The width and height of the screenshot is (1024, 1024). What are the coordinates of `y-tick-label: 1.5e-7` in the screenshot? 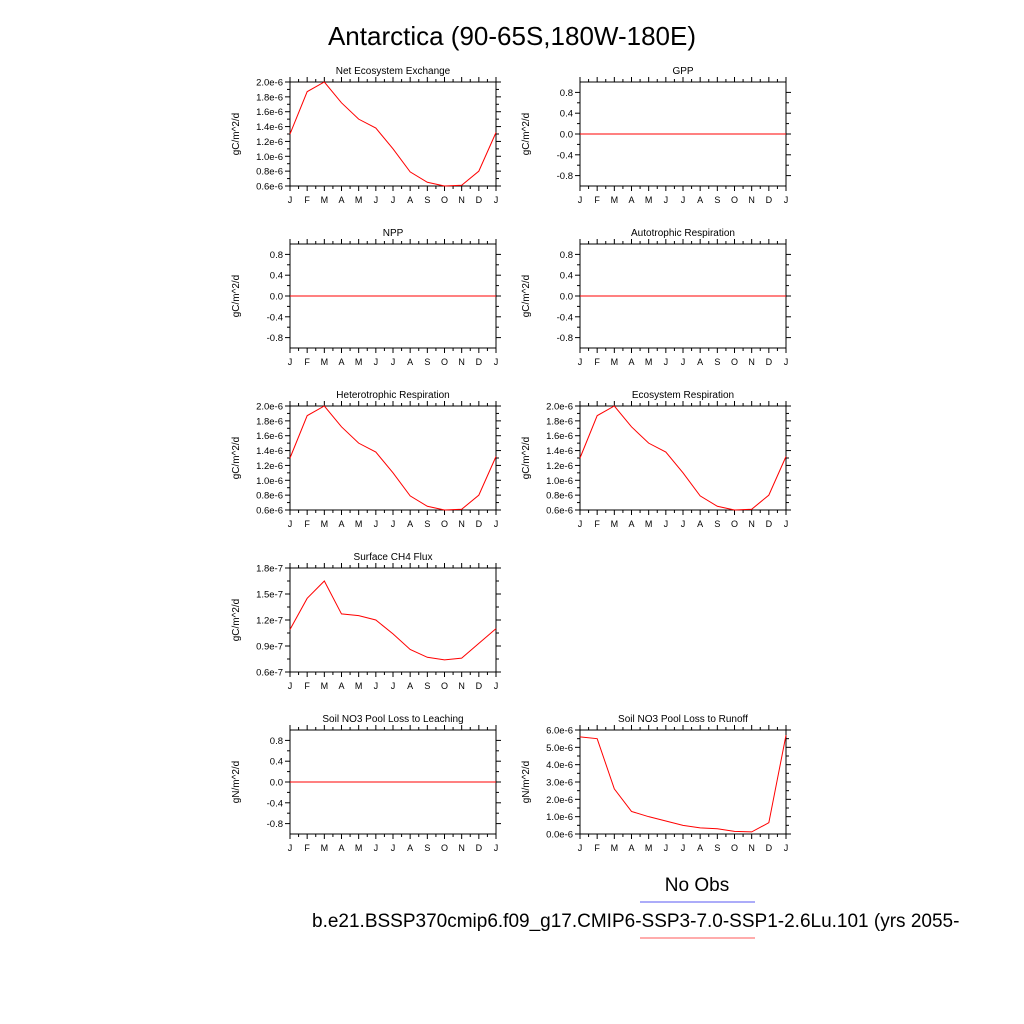 It's located at (269, 595).